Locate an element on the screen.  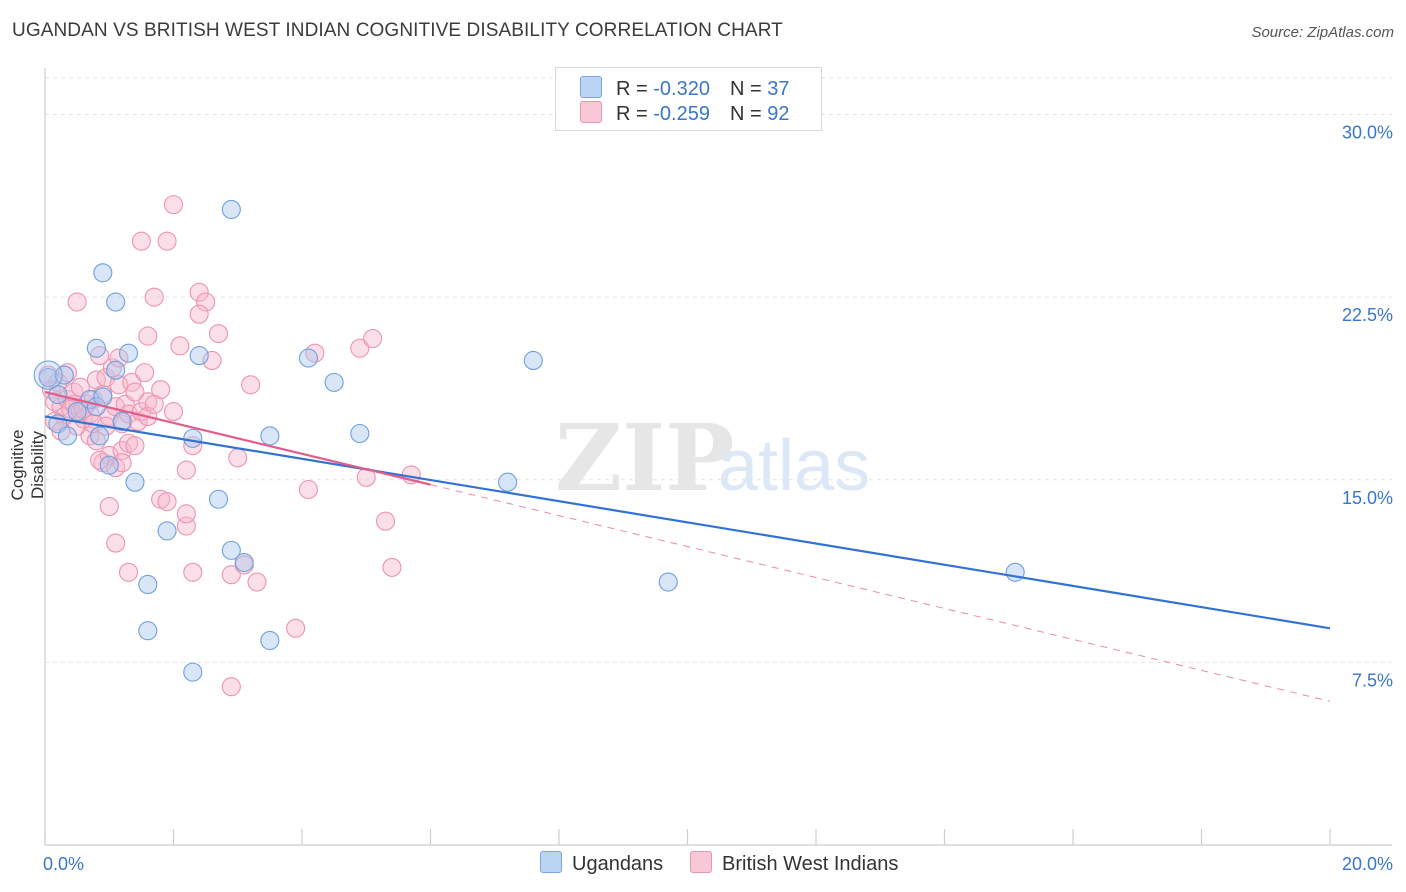
legend-n-value: 92 is located at coordinates (778, 114).